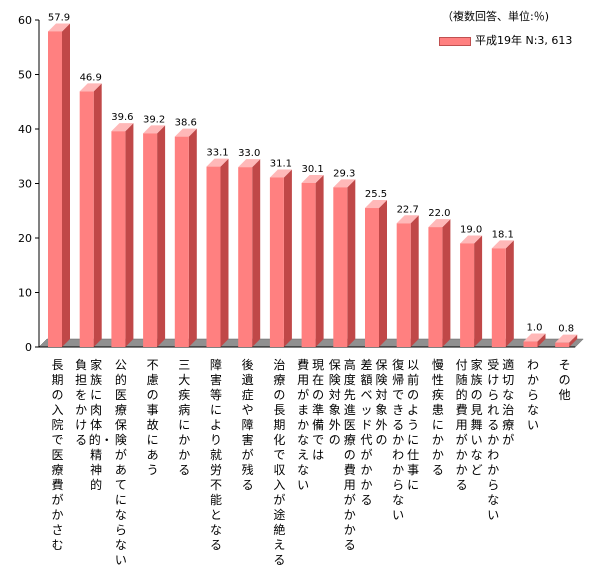 The height and width of the screenshot is (587, 590). I want to click on data-label: 1.0, so click(535, 328).